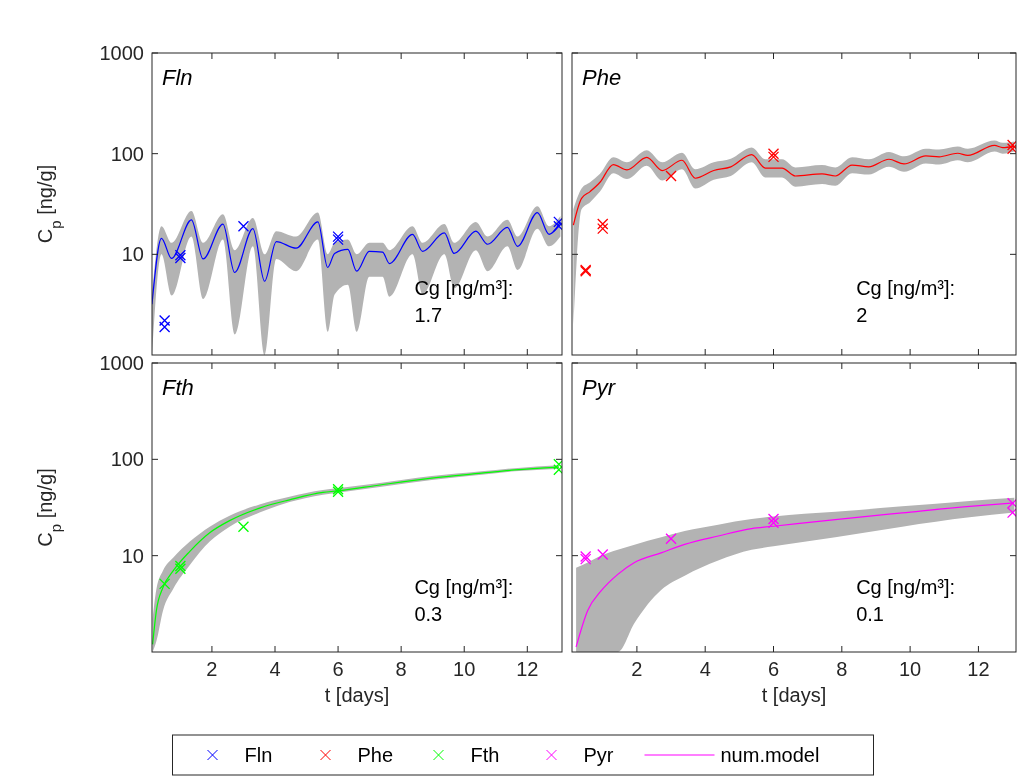 Image resolution: width=1022 pixels, height=778 pixels. Describe the element at coordinates (485, 755) in the screenshot. I see `legend-label: Fth` at that location.